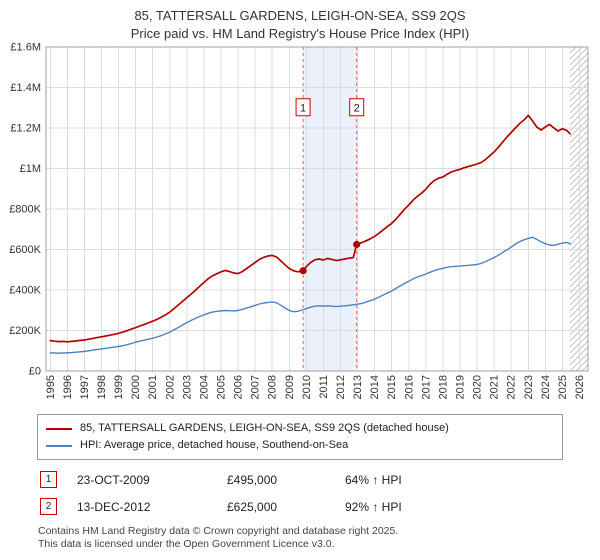 The image size is (600, 560). Describe the element at coordinates (341, 387) in the screenshot. I see `x-axis-label: 2012` at that location.